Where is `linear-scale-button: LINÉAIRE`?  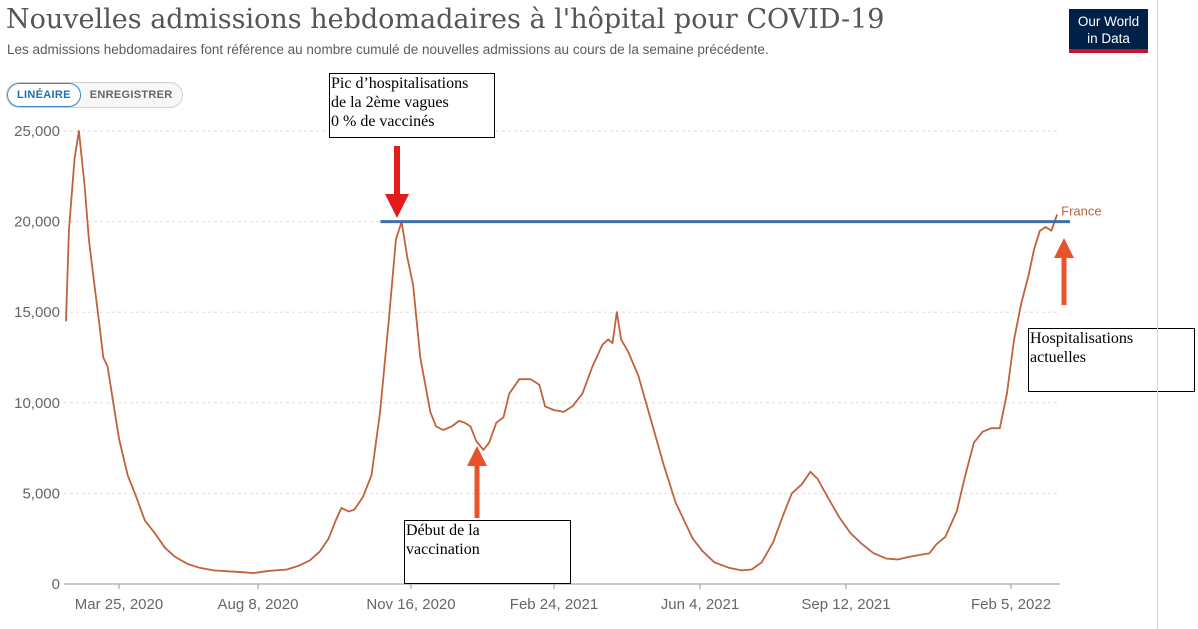
linear-scale-button: LINÉAIRE is located at coordinates (44, 95).